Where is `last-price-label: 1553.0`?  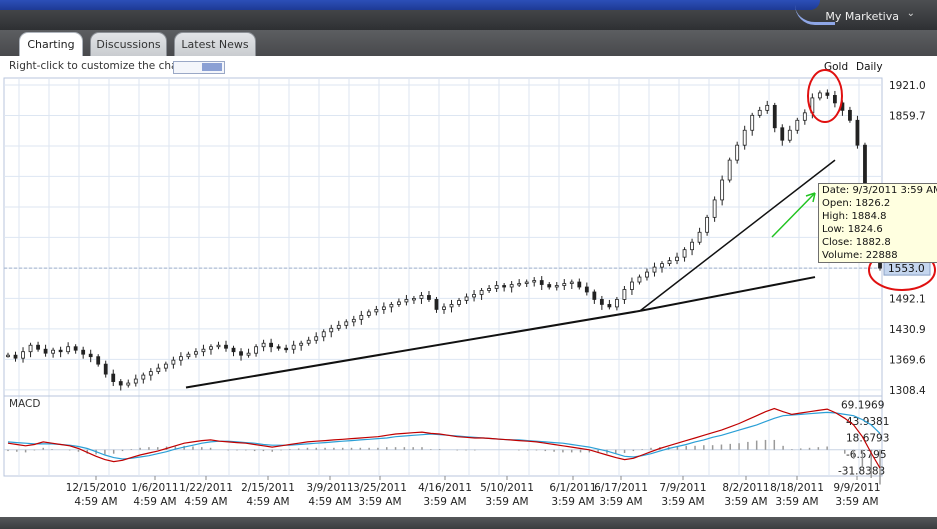 last-price-label: 1553.0 is located at coordinates (906, 269).